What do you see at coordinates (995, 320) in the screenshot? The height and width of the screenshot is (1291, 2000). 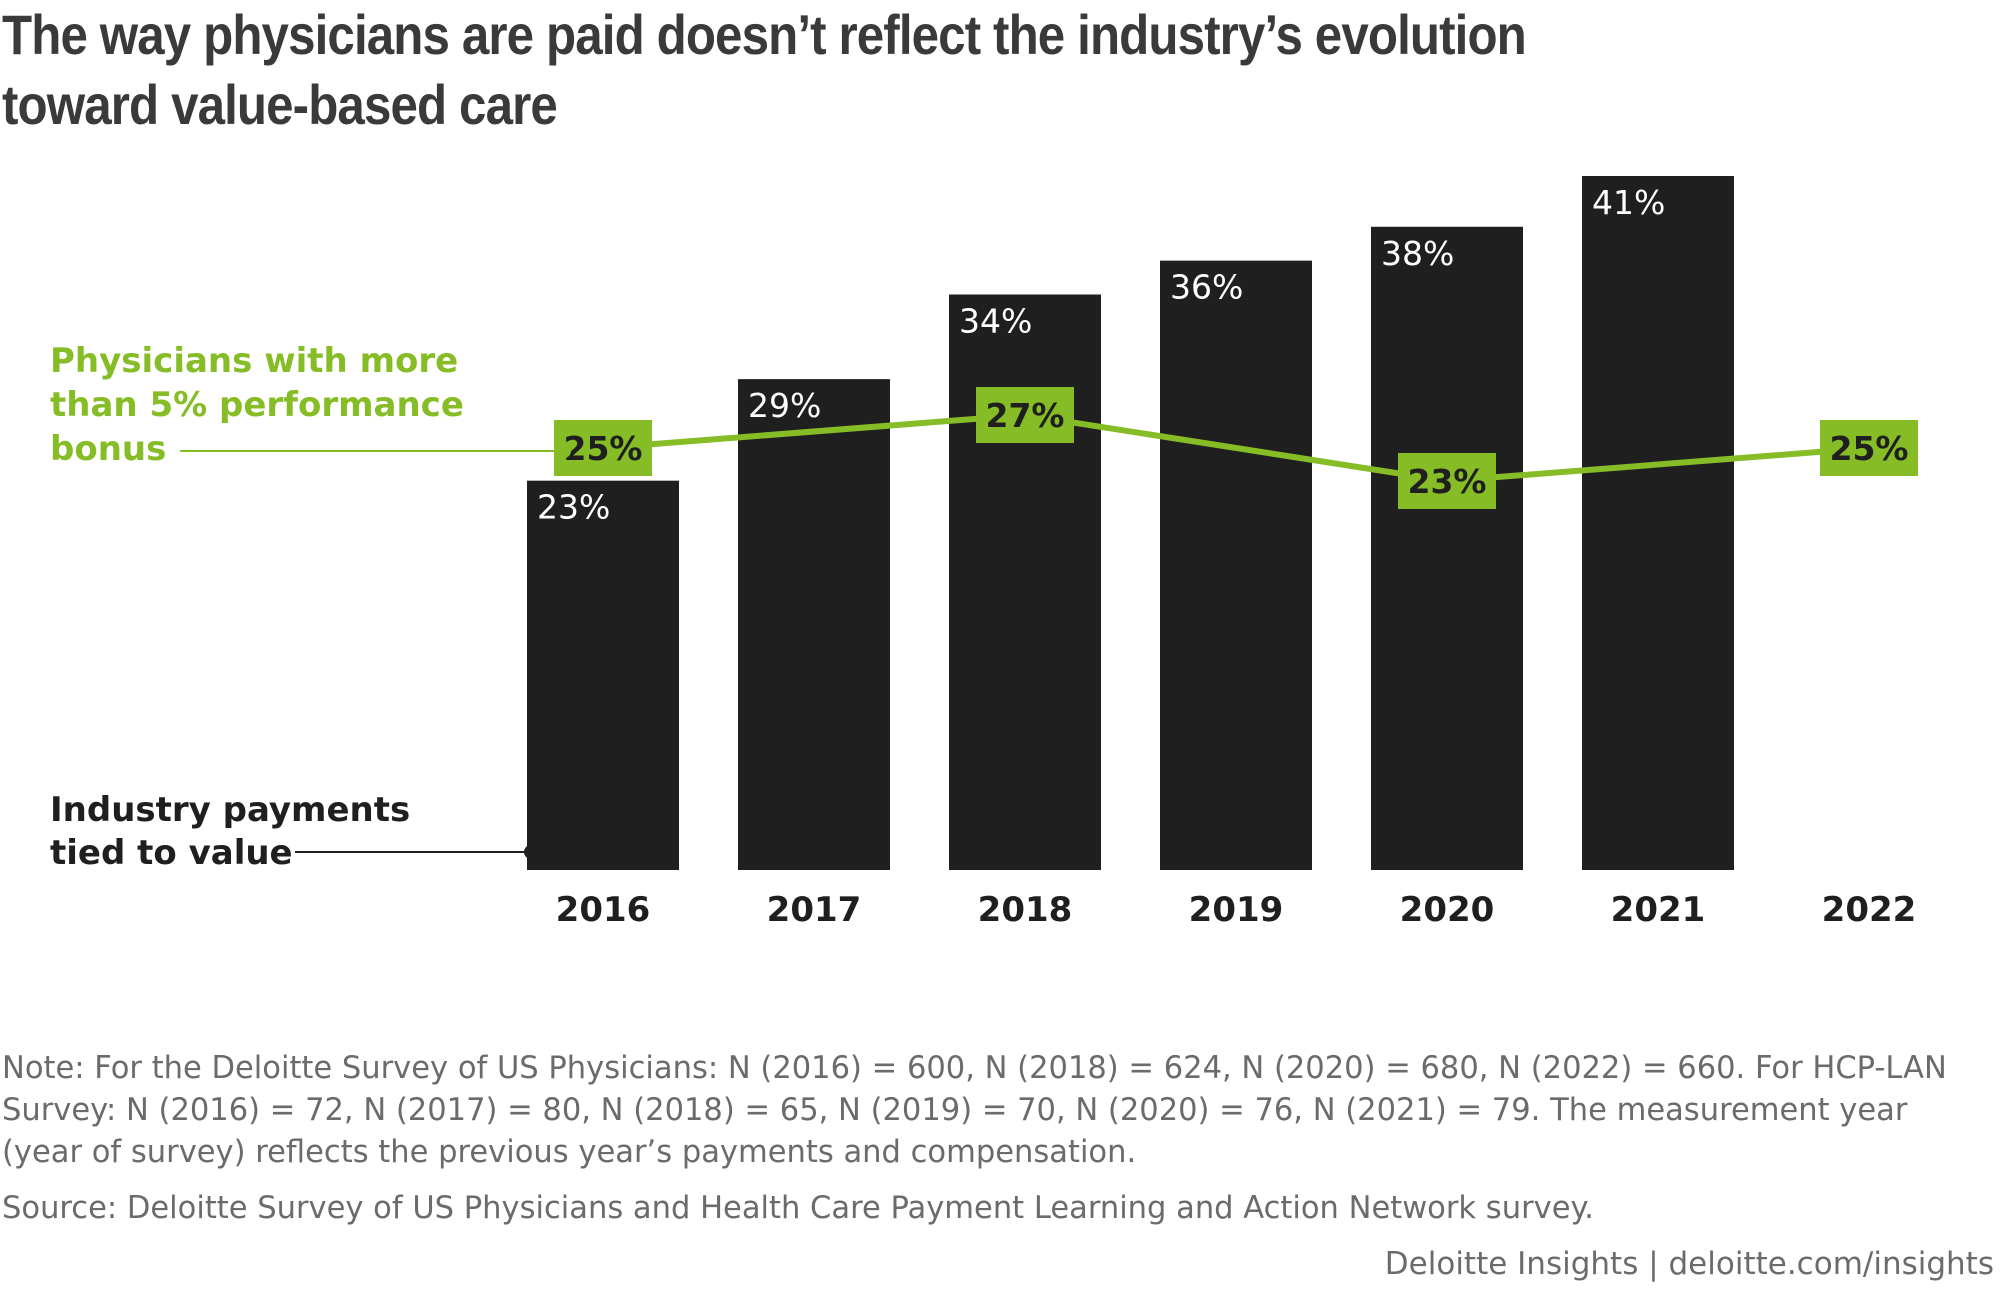 I see `bar-label-2018: 34%` at bounding box center [995, 320].